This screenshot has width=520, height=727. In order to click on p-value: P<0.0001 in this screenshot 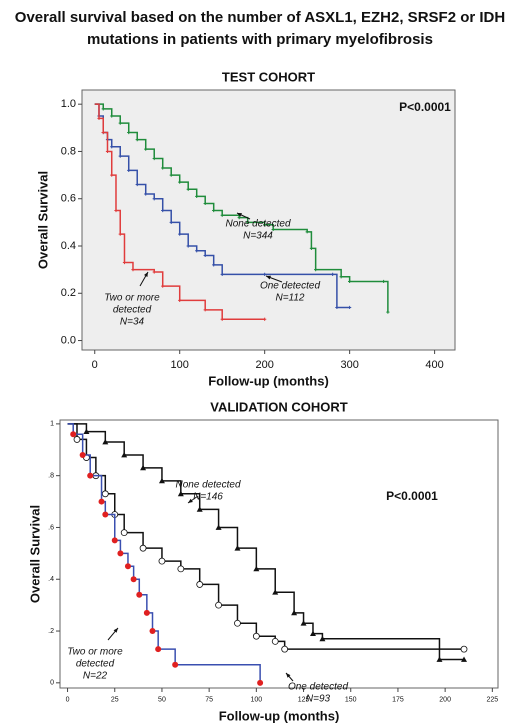, I will do `click(412, 496)`.